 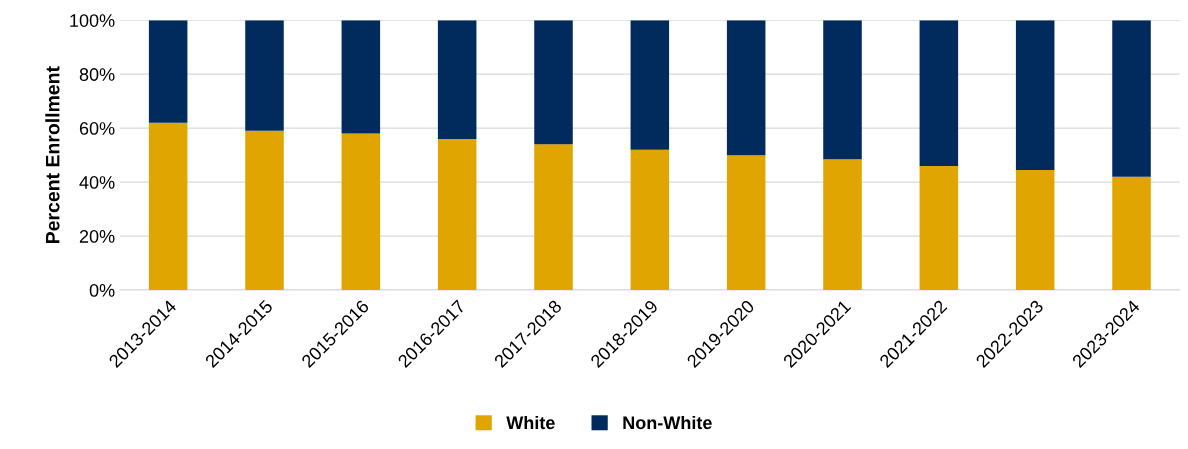 What do you see at coordinates (102, 290) in the screenshot?
I see `y-tick-label: 0%` at bounding box center [102, 290].